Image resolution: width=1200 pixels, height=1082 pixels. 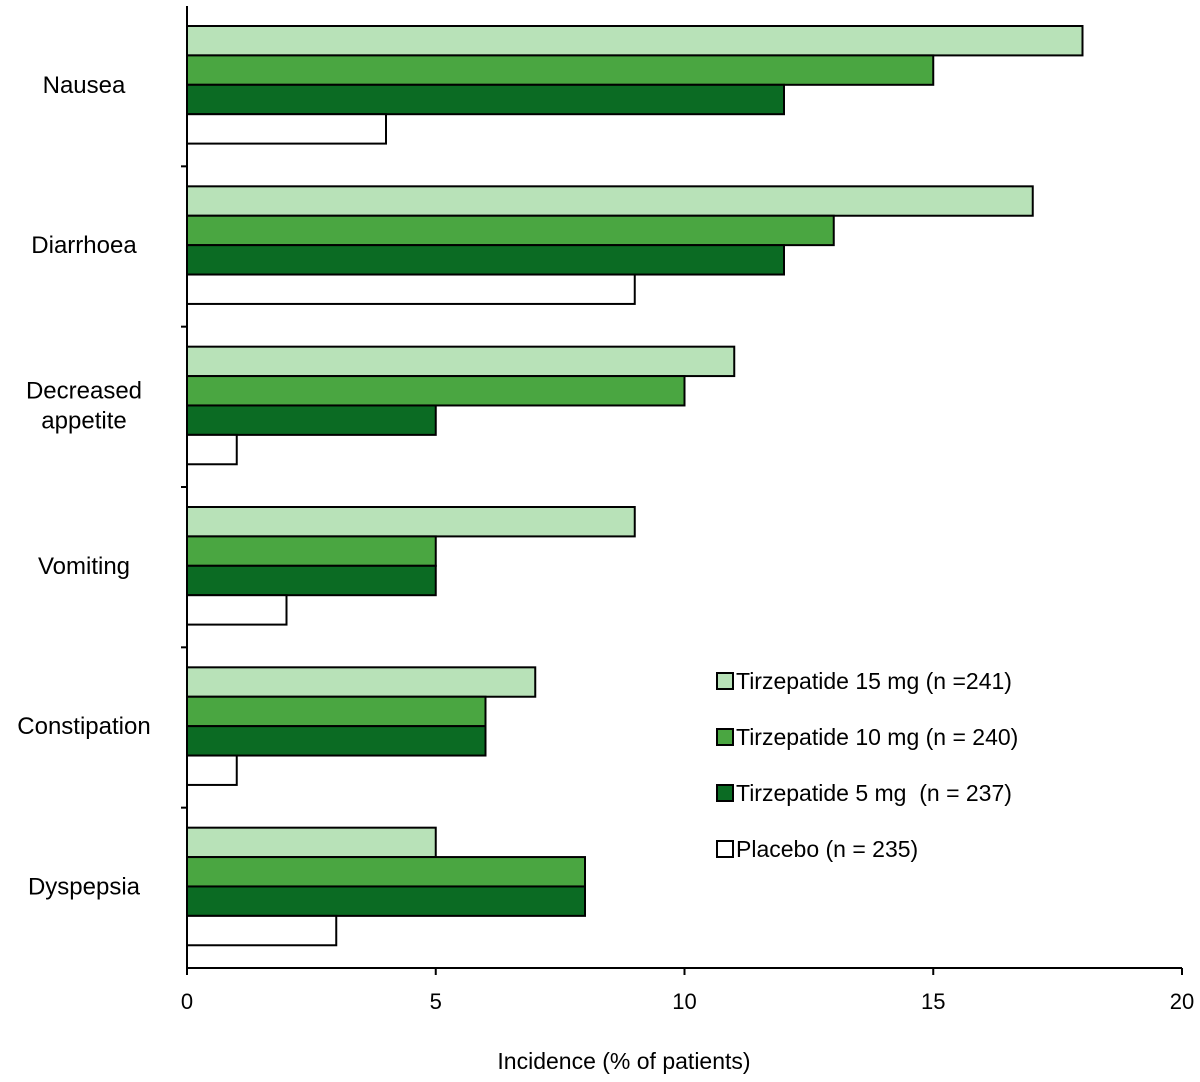 What do you see at coordinates (187, 1001) in the screenshot?
I see `x-tick-label-0: 0` at bounding box center [187, 1001].